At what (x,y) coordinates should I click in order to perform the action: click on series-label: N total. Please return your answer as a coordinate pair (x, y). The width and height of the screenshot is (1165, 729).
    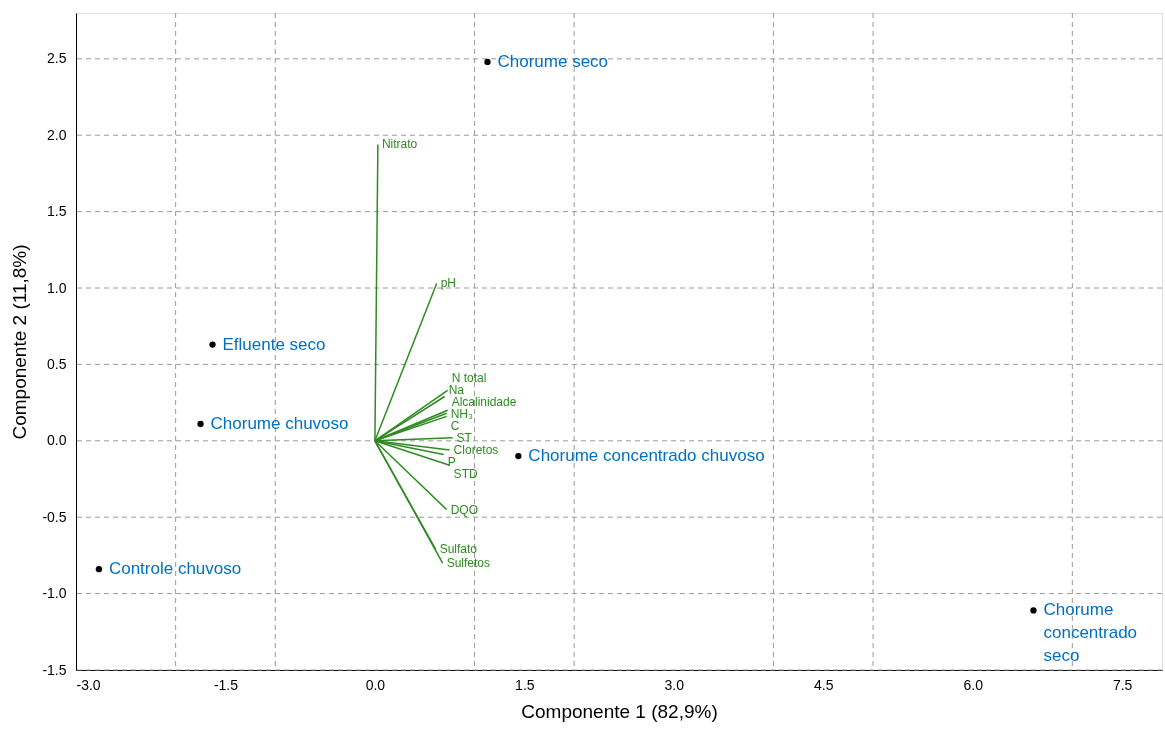
    Looking at the image, I should click on (469, 377).